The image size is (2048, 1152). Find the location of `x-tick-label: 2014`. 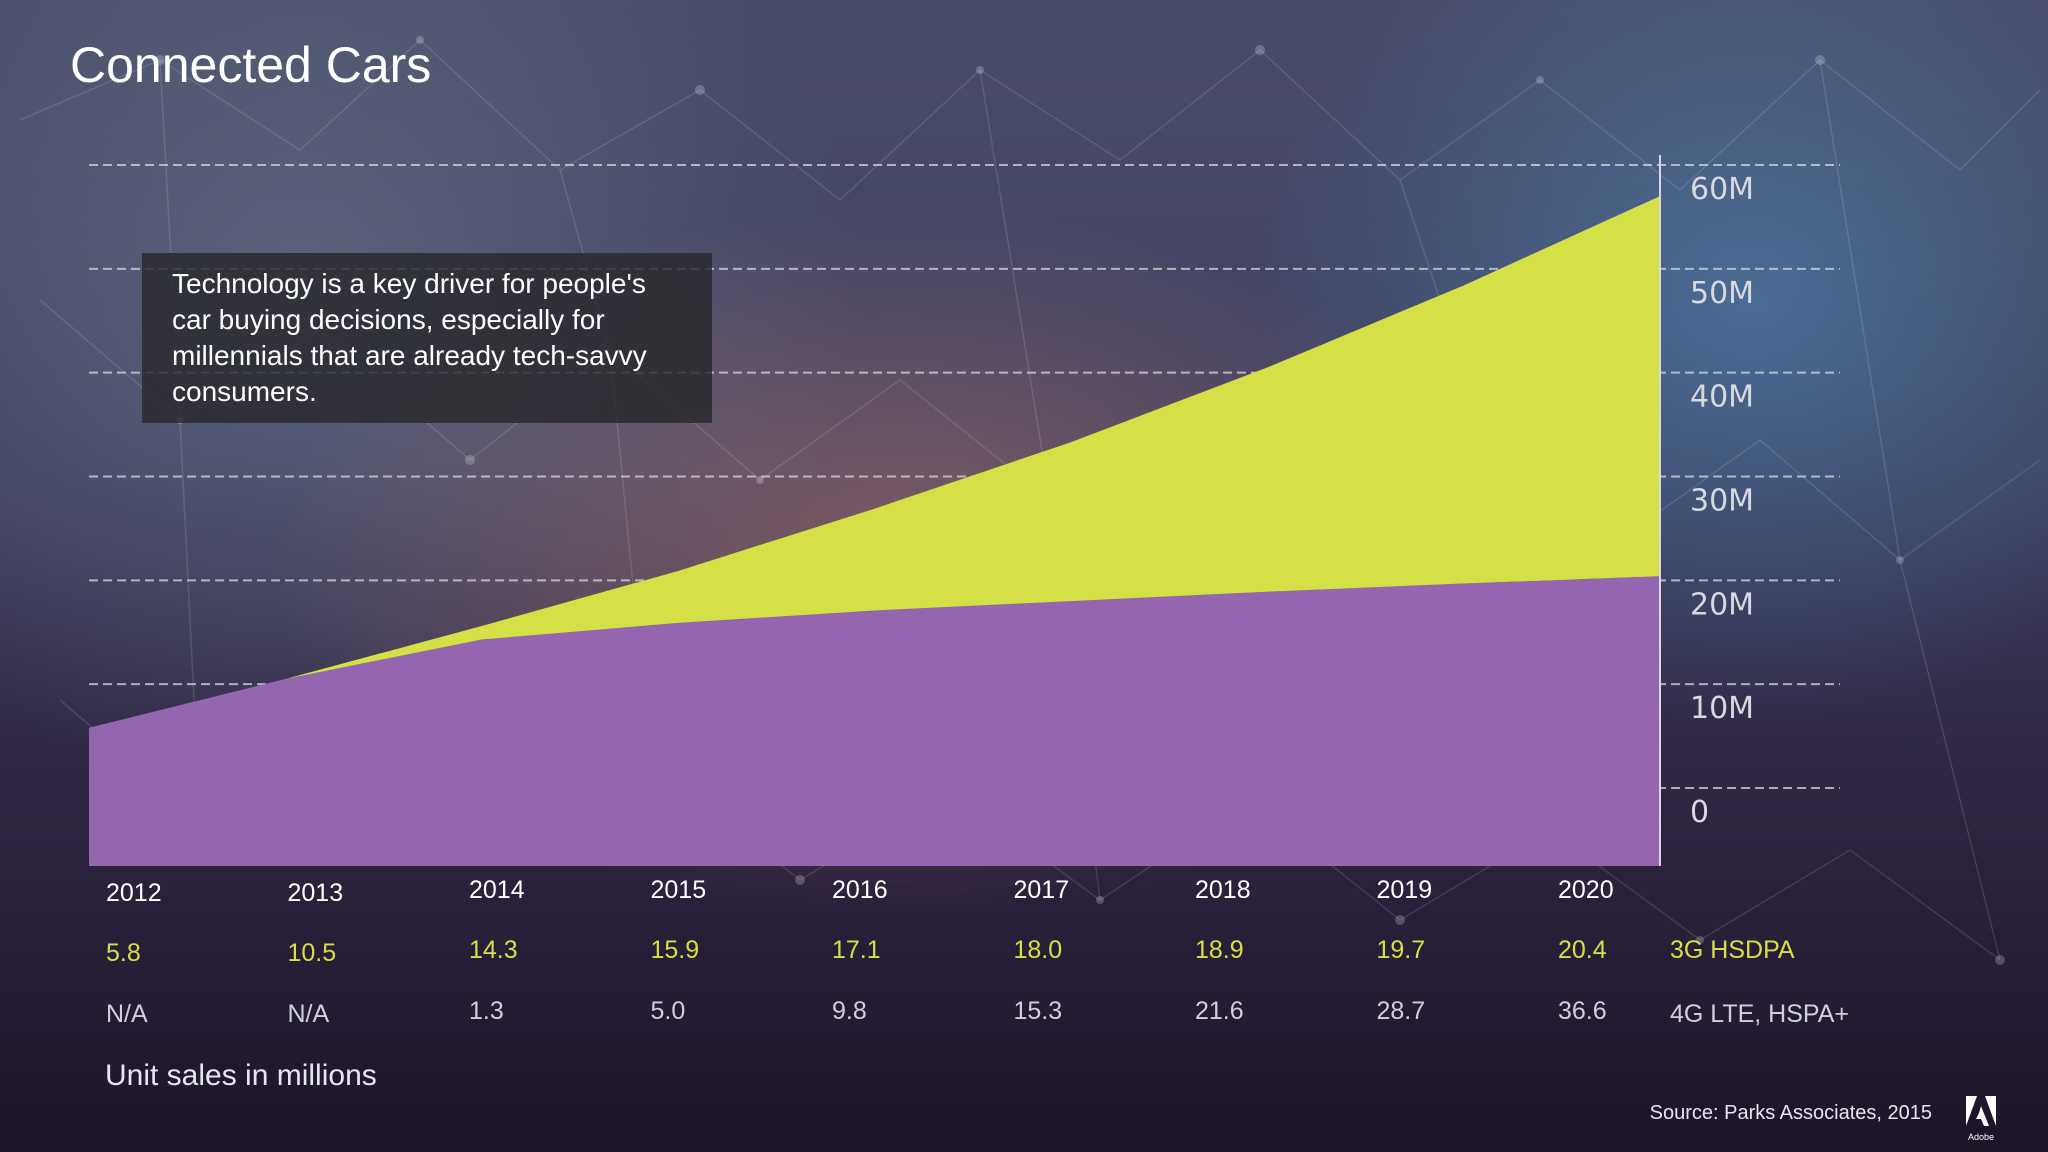

x-tick-label: 2014 is located at coordinates (497, 890).